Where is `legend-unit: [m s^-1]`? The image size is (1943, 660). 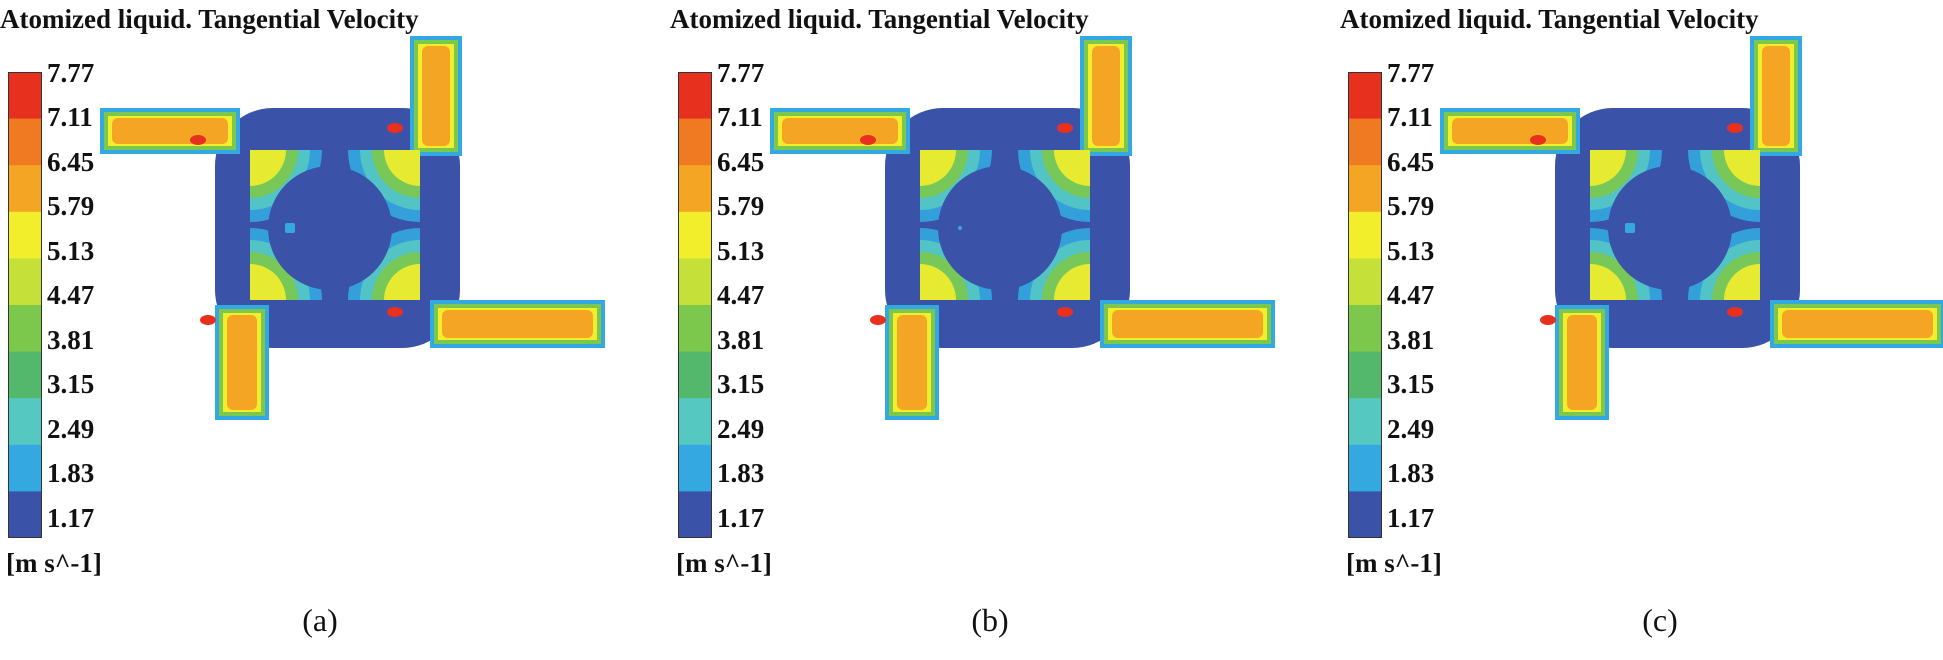
legend-unit: [m s^-1] is located at coordinates (54, 563).